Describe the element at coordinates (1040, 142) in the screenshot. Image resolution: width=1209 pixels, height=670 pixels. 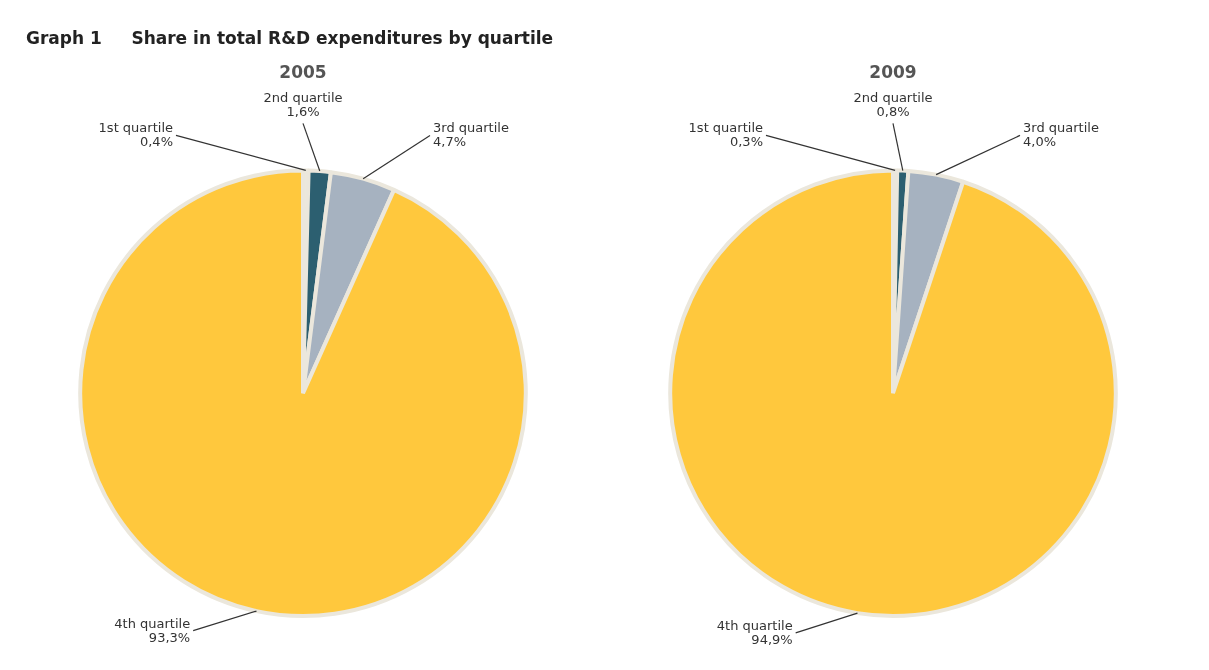
I see `data-label: 4,0%` at that location.